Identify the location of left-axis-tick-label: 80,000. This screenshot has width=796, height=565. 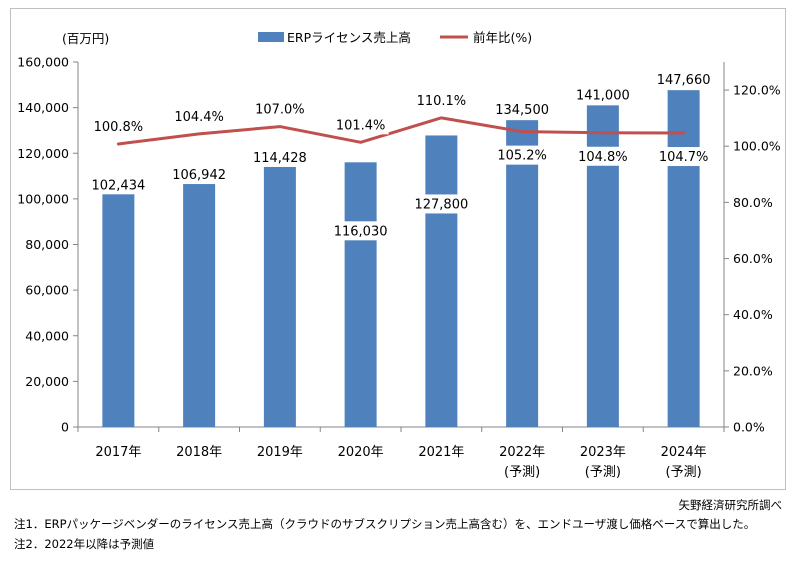
(47, 244).